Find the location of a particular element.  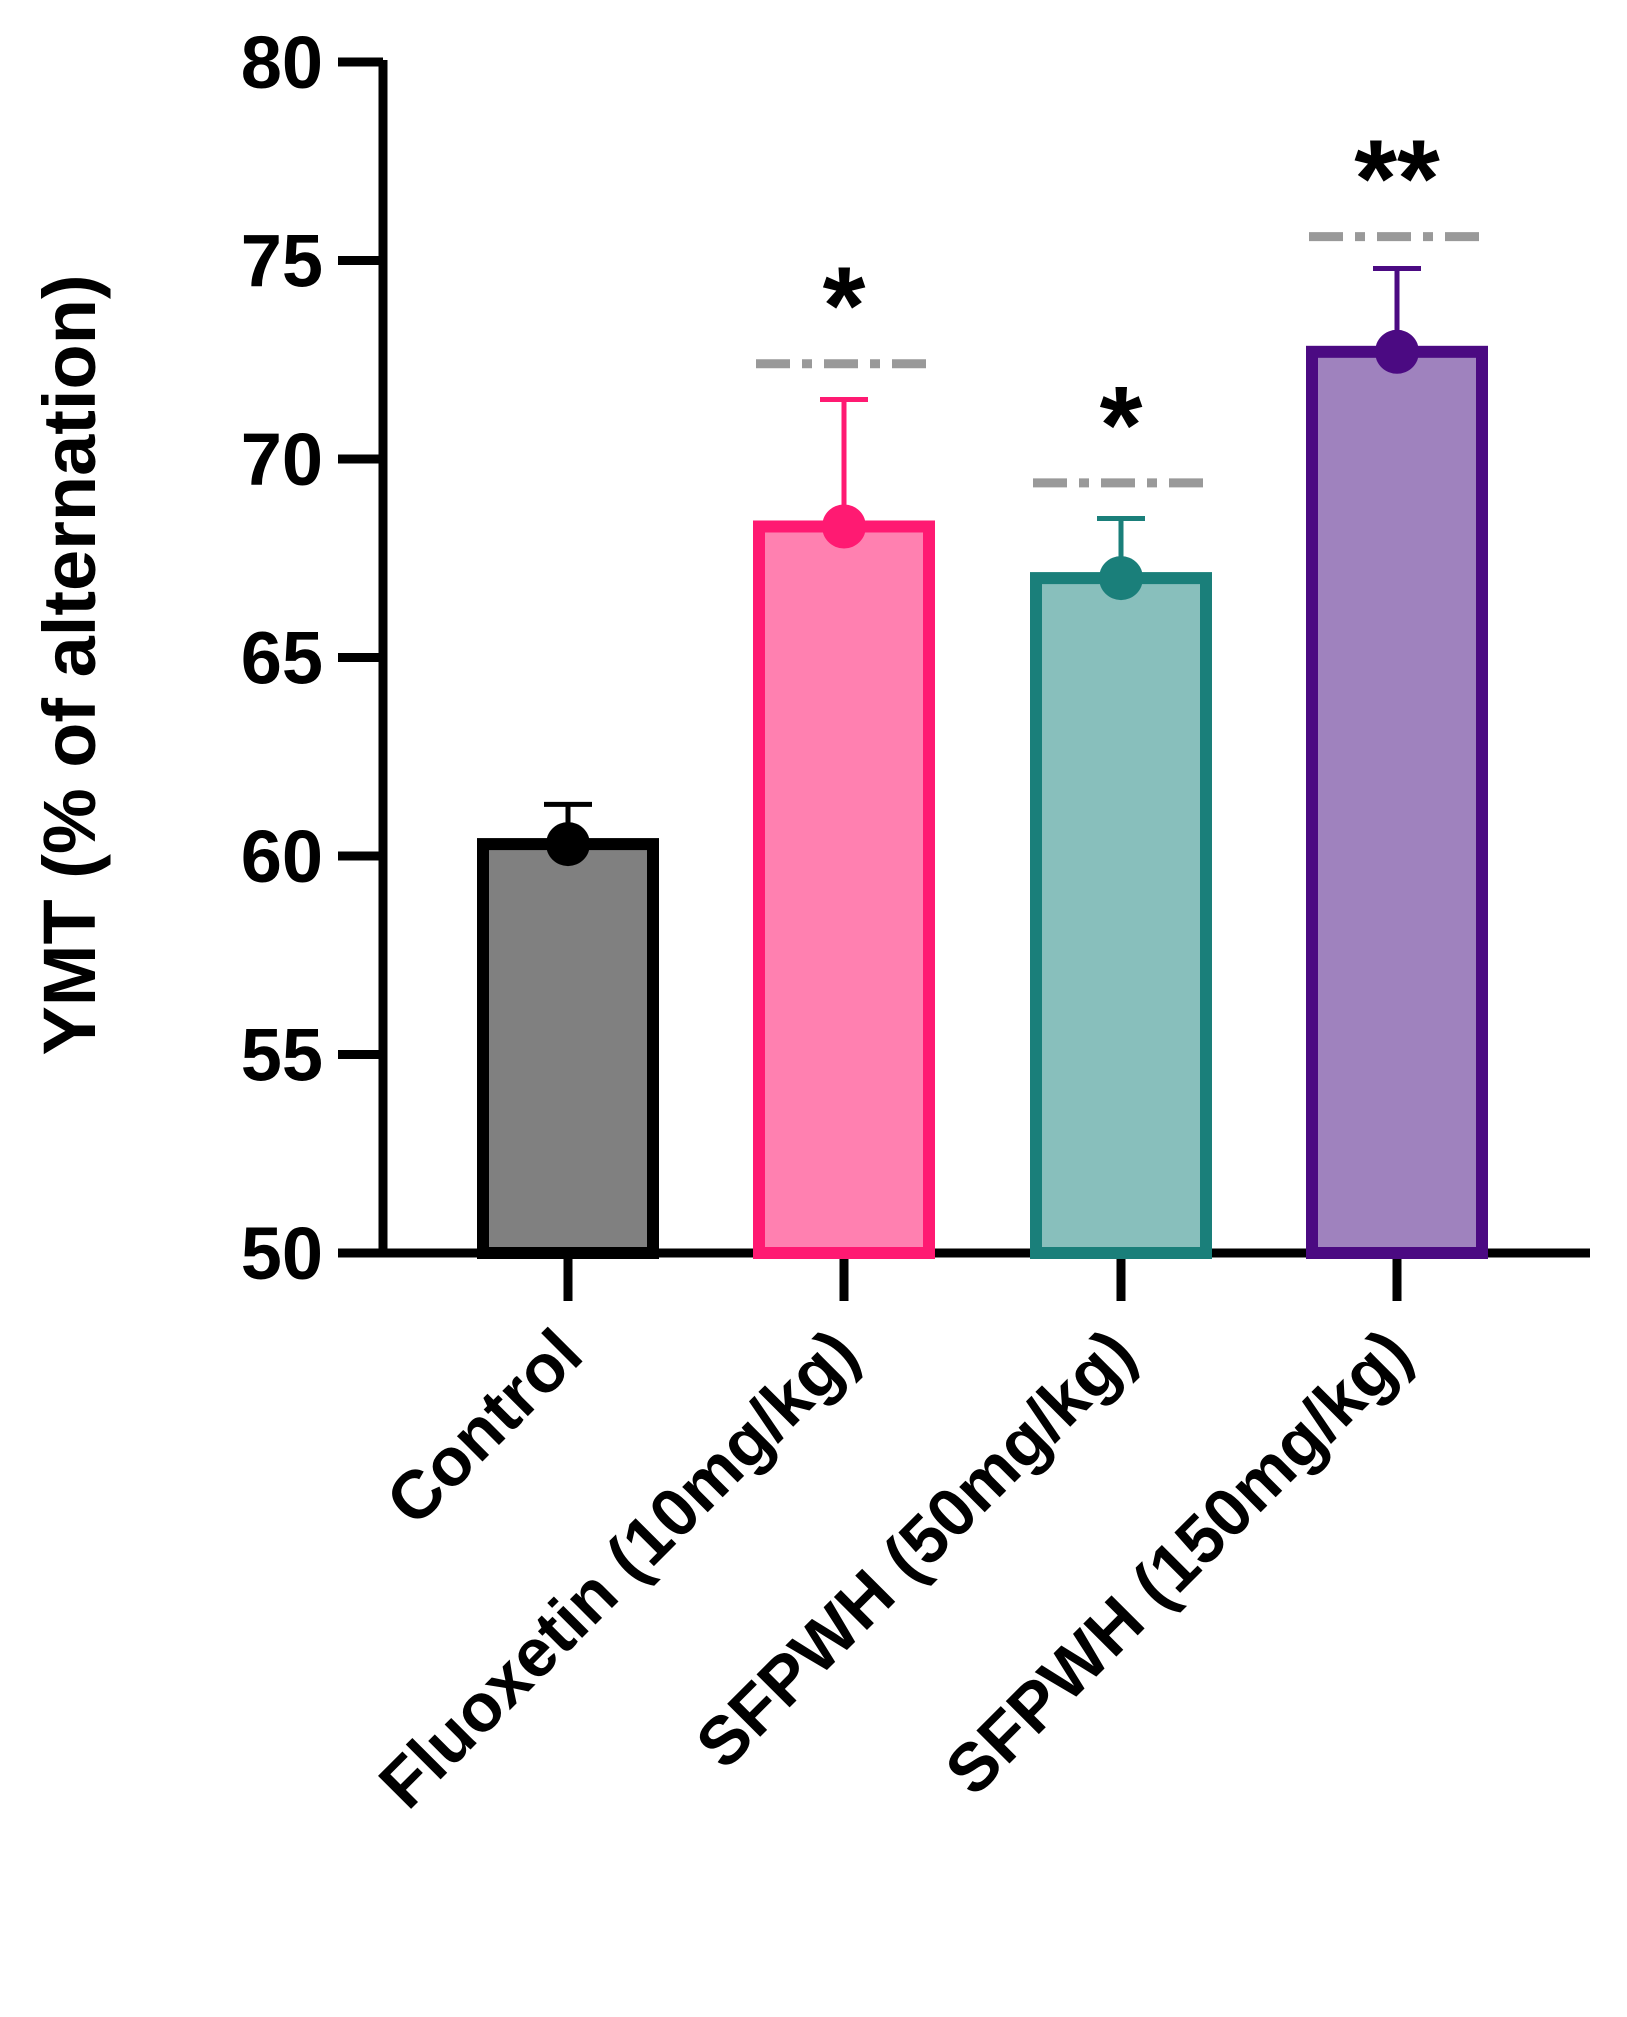

y-tick-label: 65 is located at coordinates (282, 658).